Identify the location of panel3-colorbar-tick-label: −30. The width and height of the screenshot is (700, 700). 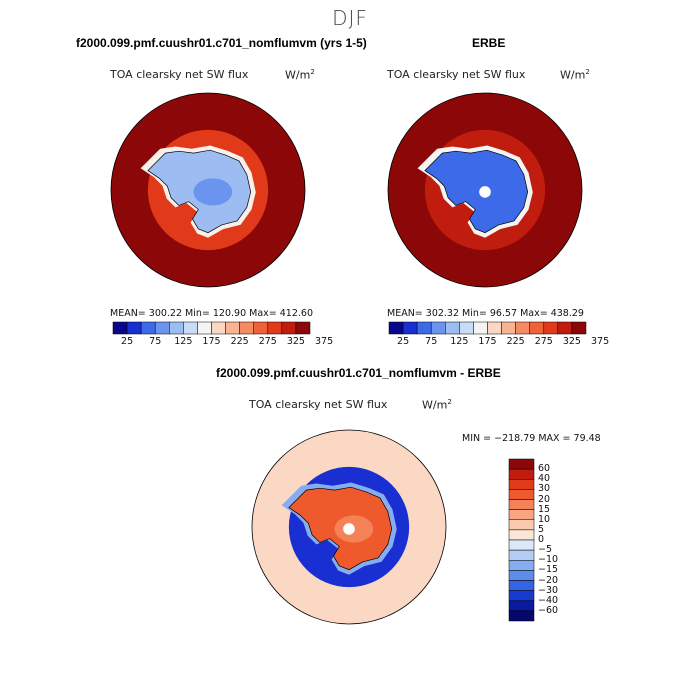
(548, 590).